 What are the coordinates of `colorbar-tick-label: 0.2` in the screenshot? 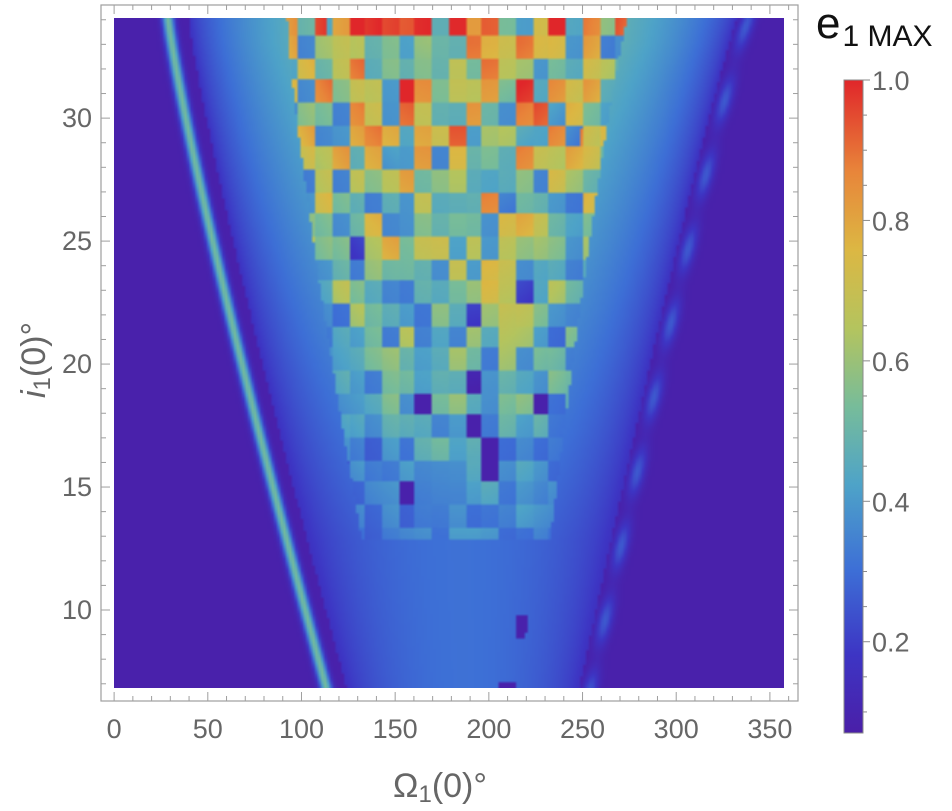 It's located at (891, 643).